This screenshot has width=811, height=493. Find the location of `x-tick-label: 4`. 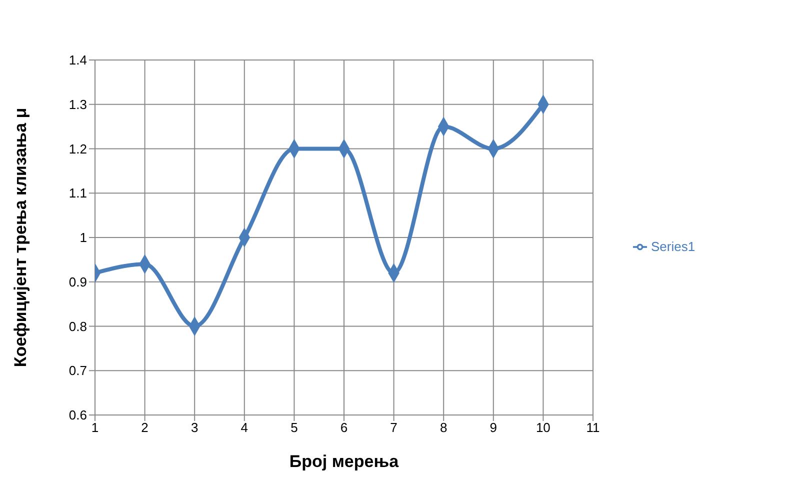

x-tick-label: 4 is located at coordinates (244, 428).